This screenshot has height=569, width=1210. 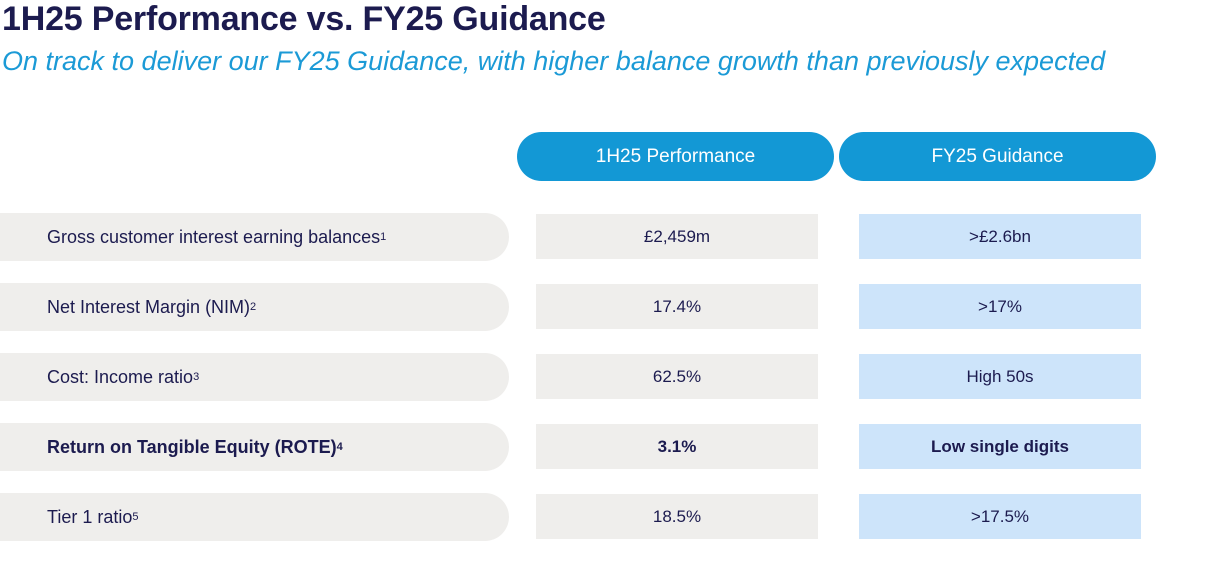 I want to click on performance-value-gross-balances: £2,459m, so click(x=677, y=236).